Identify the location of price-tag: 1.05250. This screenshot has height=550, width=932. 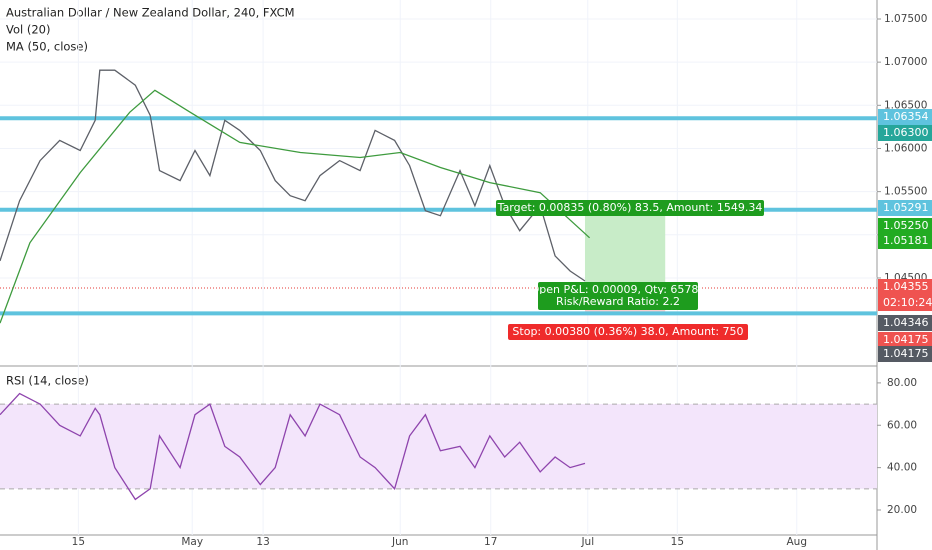
(906, 225).